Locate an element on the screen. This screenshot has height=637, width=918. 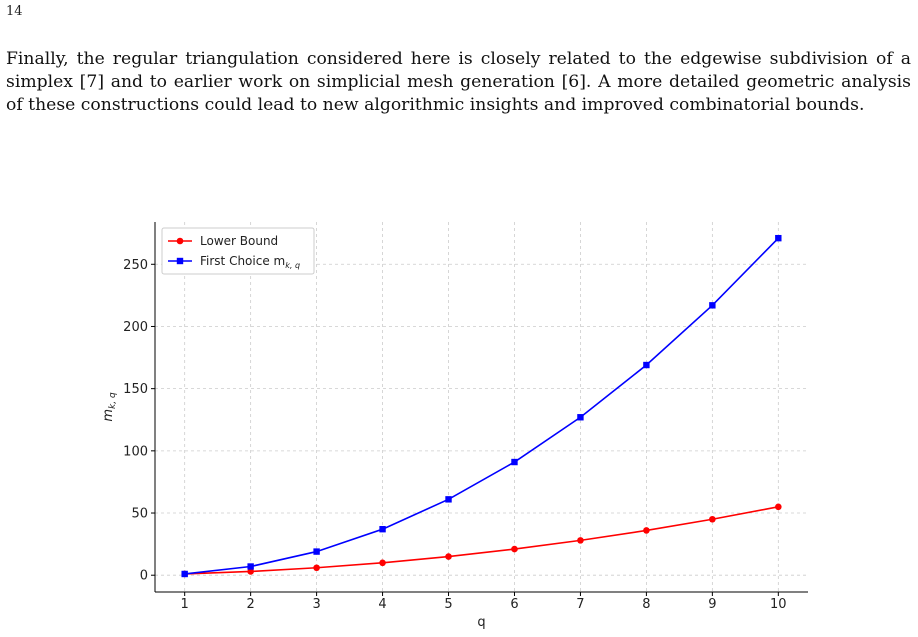
y-tick-label: 200 is located at coordinates (135, 327).